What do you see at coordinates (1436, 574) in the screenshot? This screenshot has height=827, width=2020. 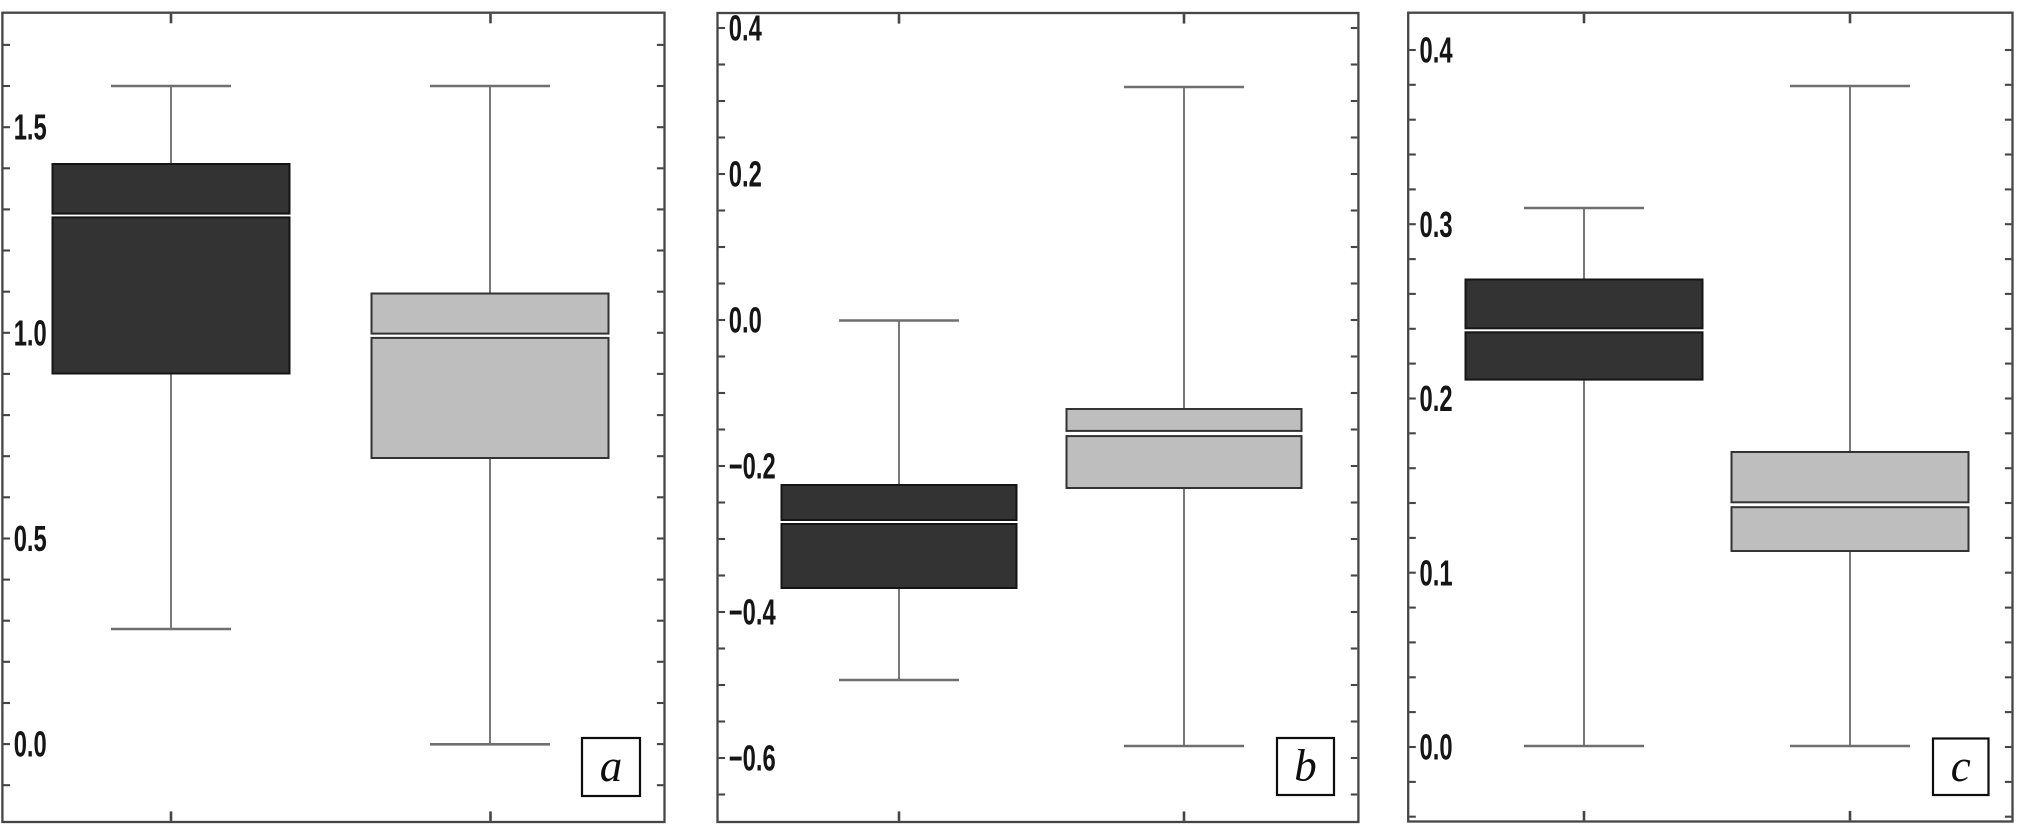 I see `svg-text: 0.1` at bounding box center [1436, 574].